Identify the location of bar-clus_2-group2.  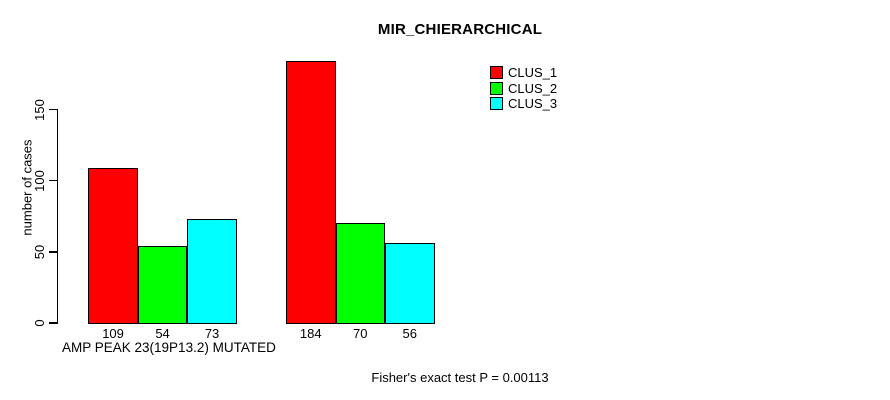
(360, 274).